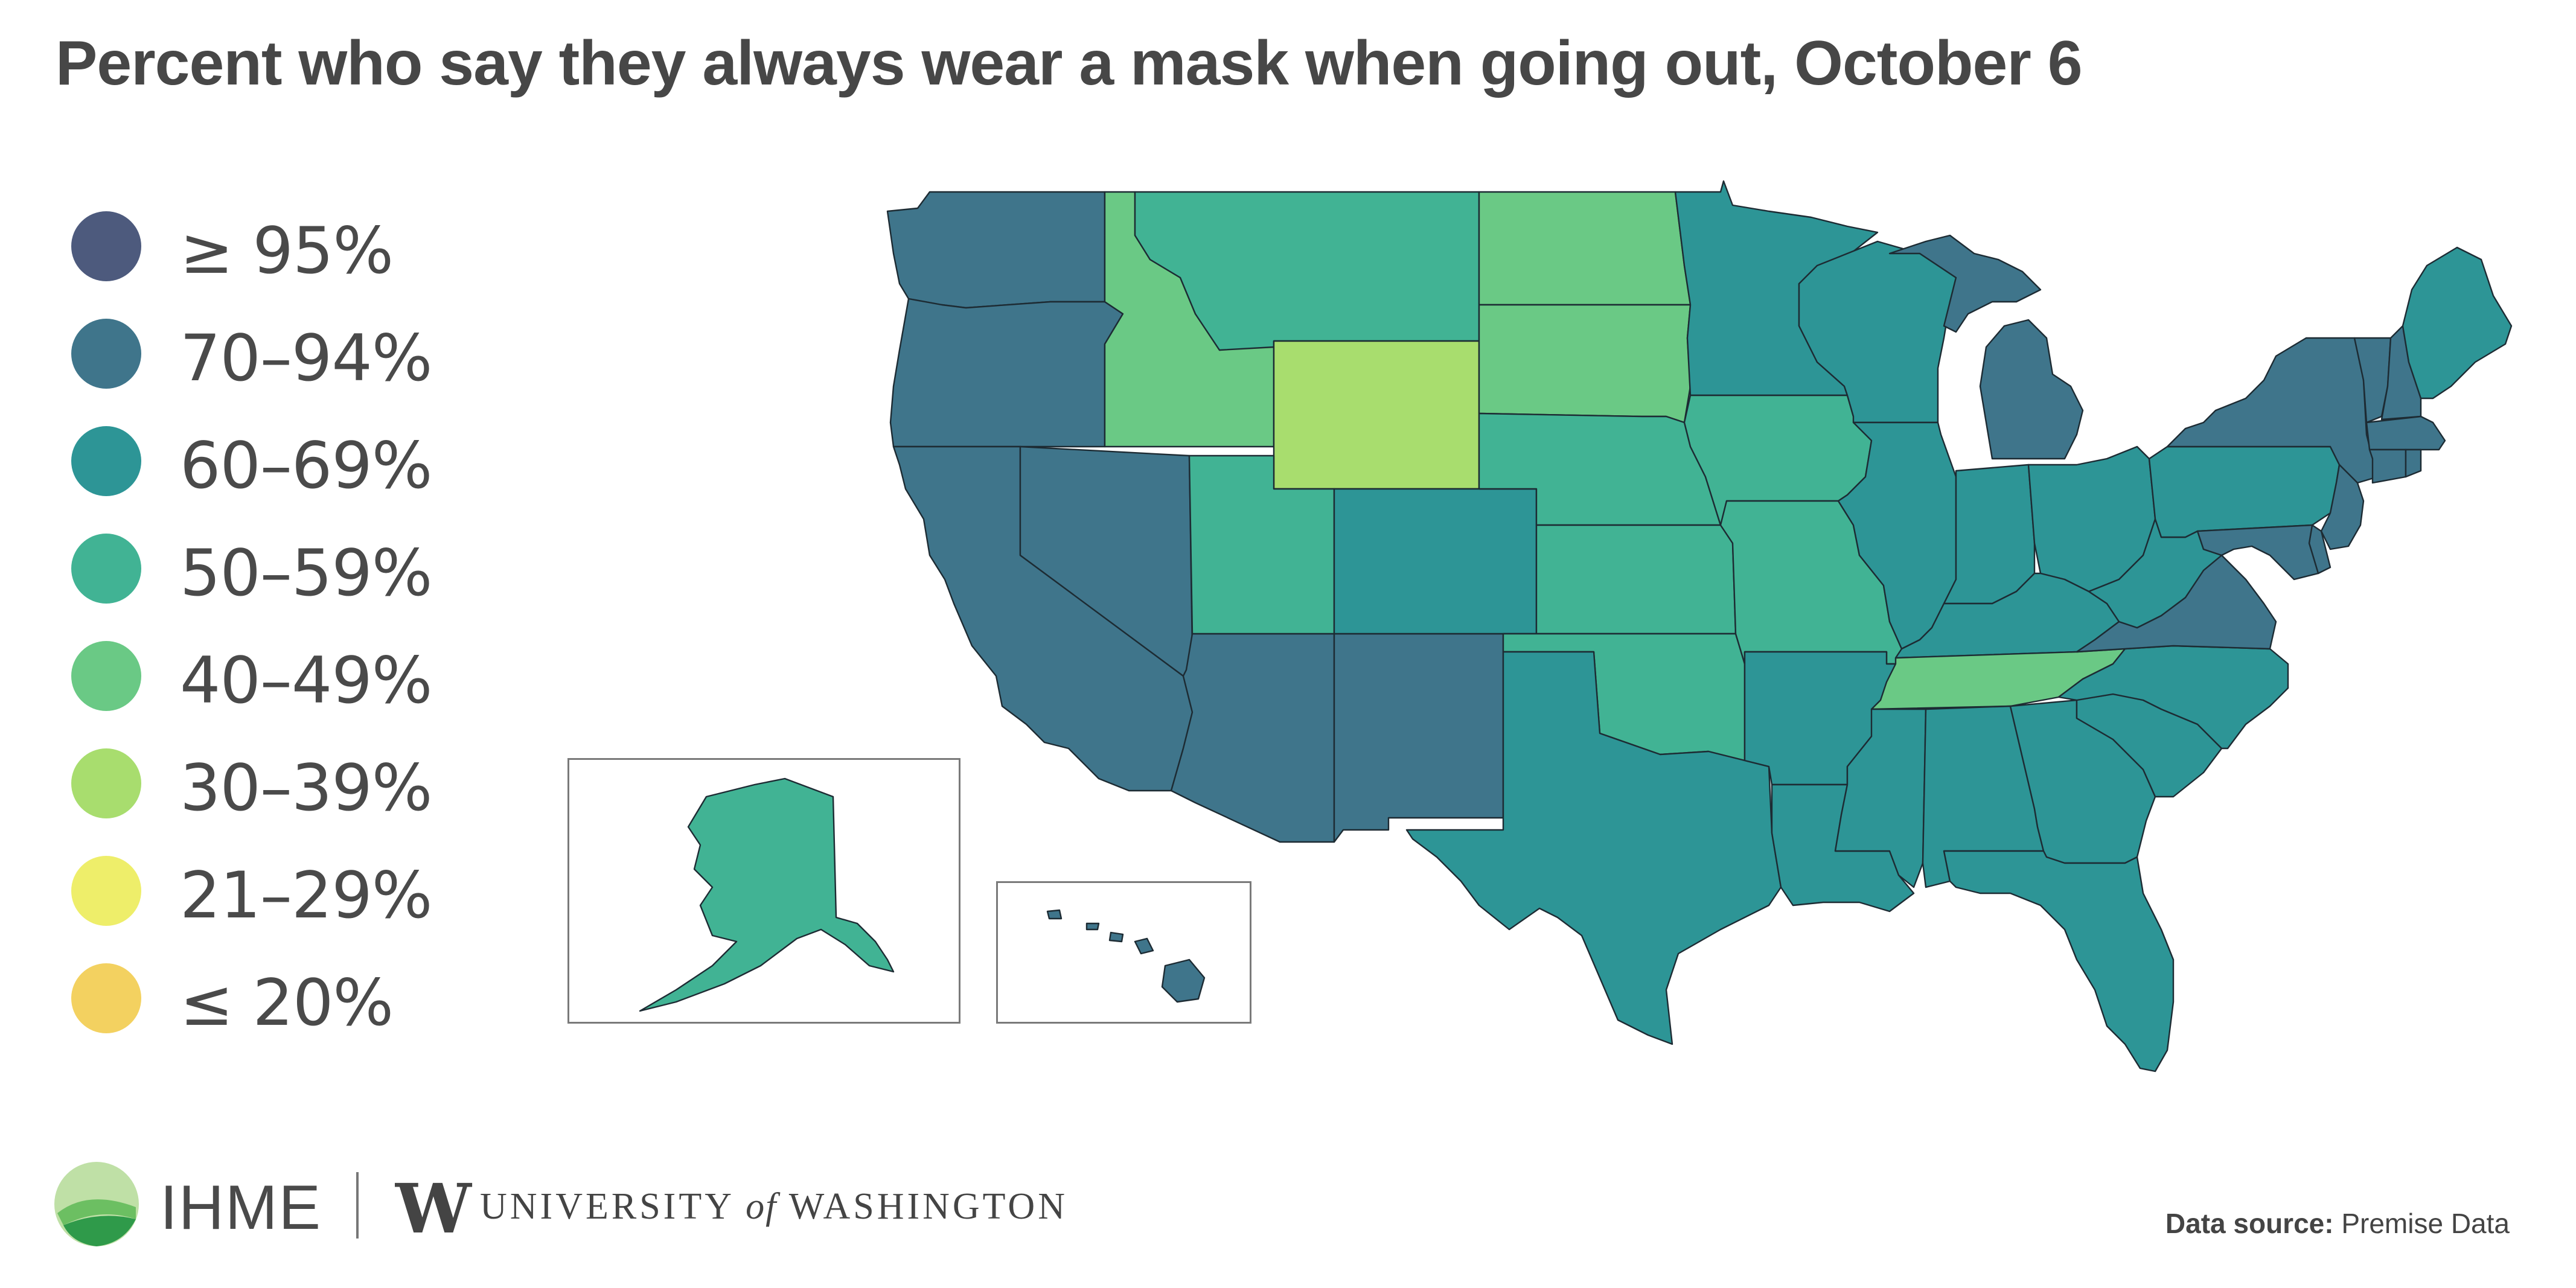 The image size is (2576, 1288). What do you see at coordinates (1897, 535) in the screenshot?
I see `state-illinois` at bounding box center [1897, 535].